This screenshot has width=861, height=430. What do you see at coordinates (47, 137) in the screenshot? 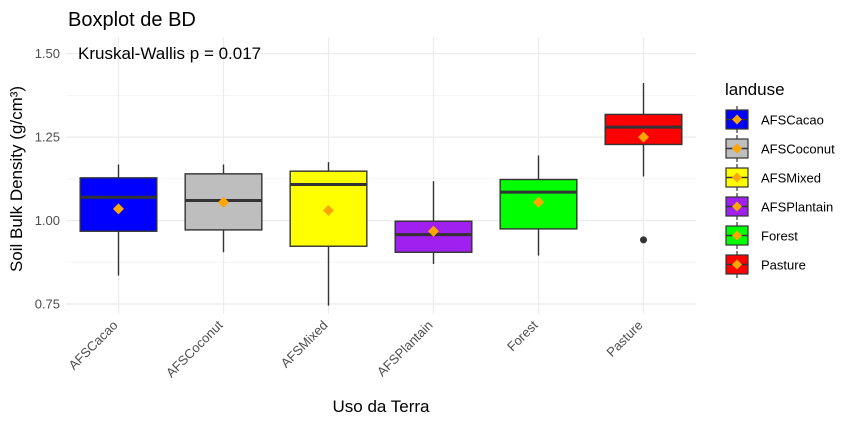
I see `y-tick-label: 1.25` at bounding box center [47, 137].